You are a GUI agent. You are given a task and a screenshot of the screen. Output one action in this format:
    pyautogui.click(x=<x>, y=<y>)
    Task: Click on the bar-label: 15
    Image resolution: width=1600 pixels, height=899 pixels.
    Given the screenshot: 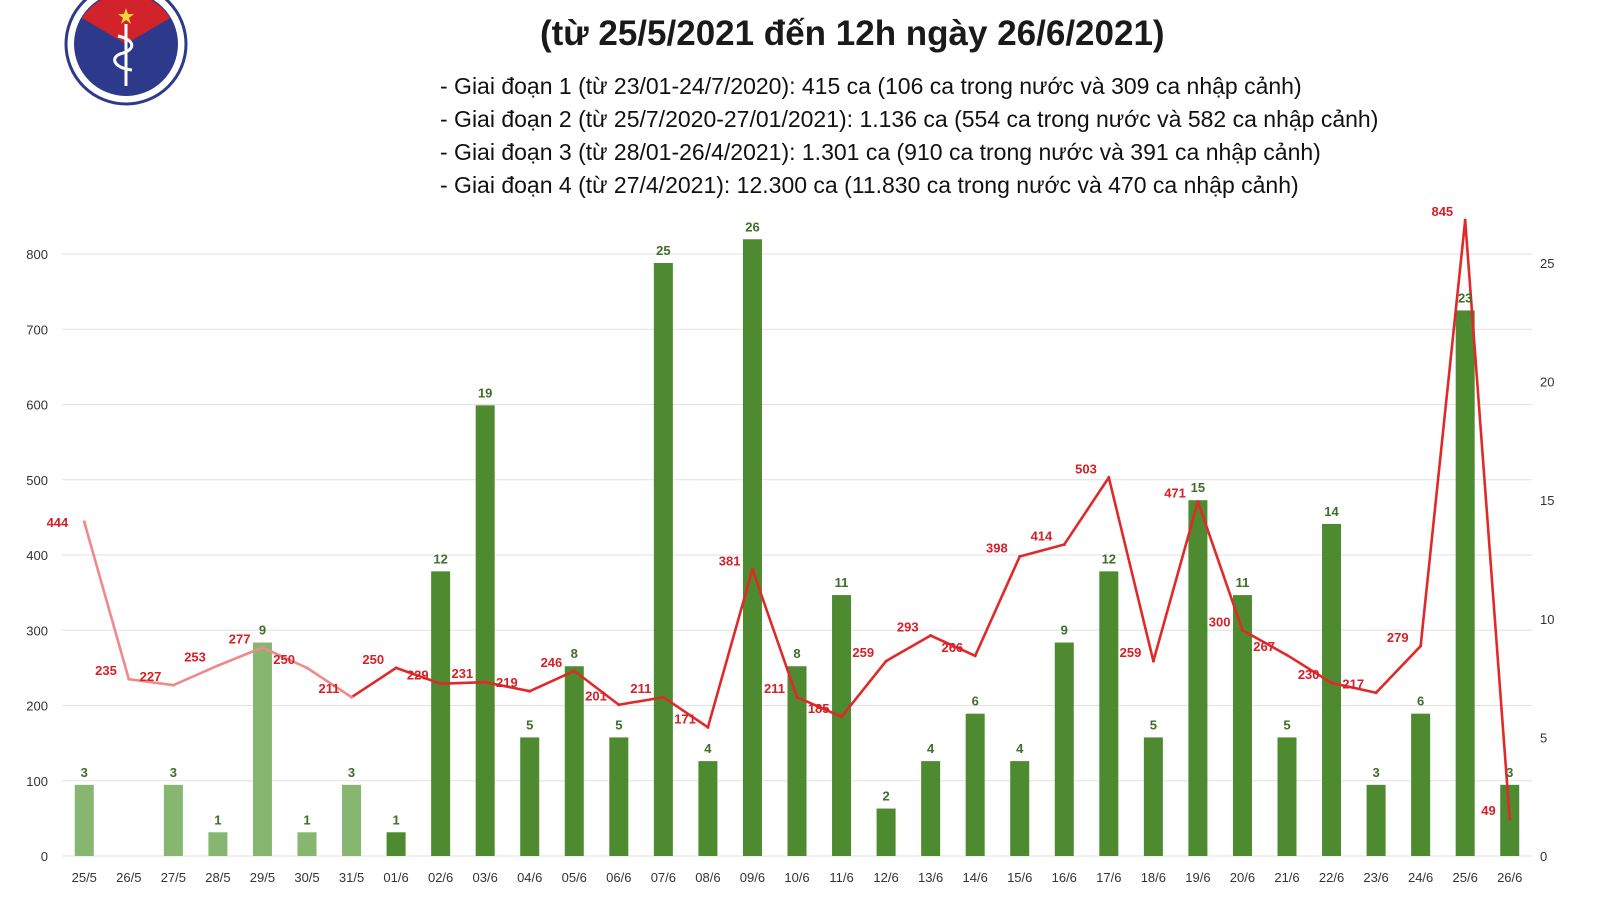 What is the action you would take?
    pyautogui.click(x=1198, y=487)
    